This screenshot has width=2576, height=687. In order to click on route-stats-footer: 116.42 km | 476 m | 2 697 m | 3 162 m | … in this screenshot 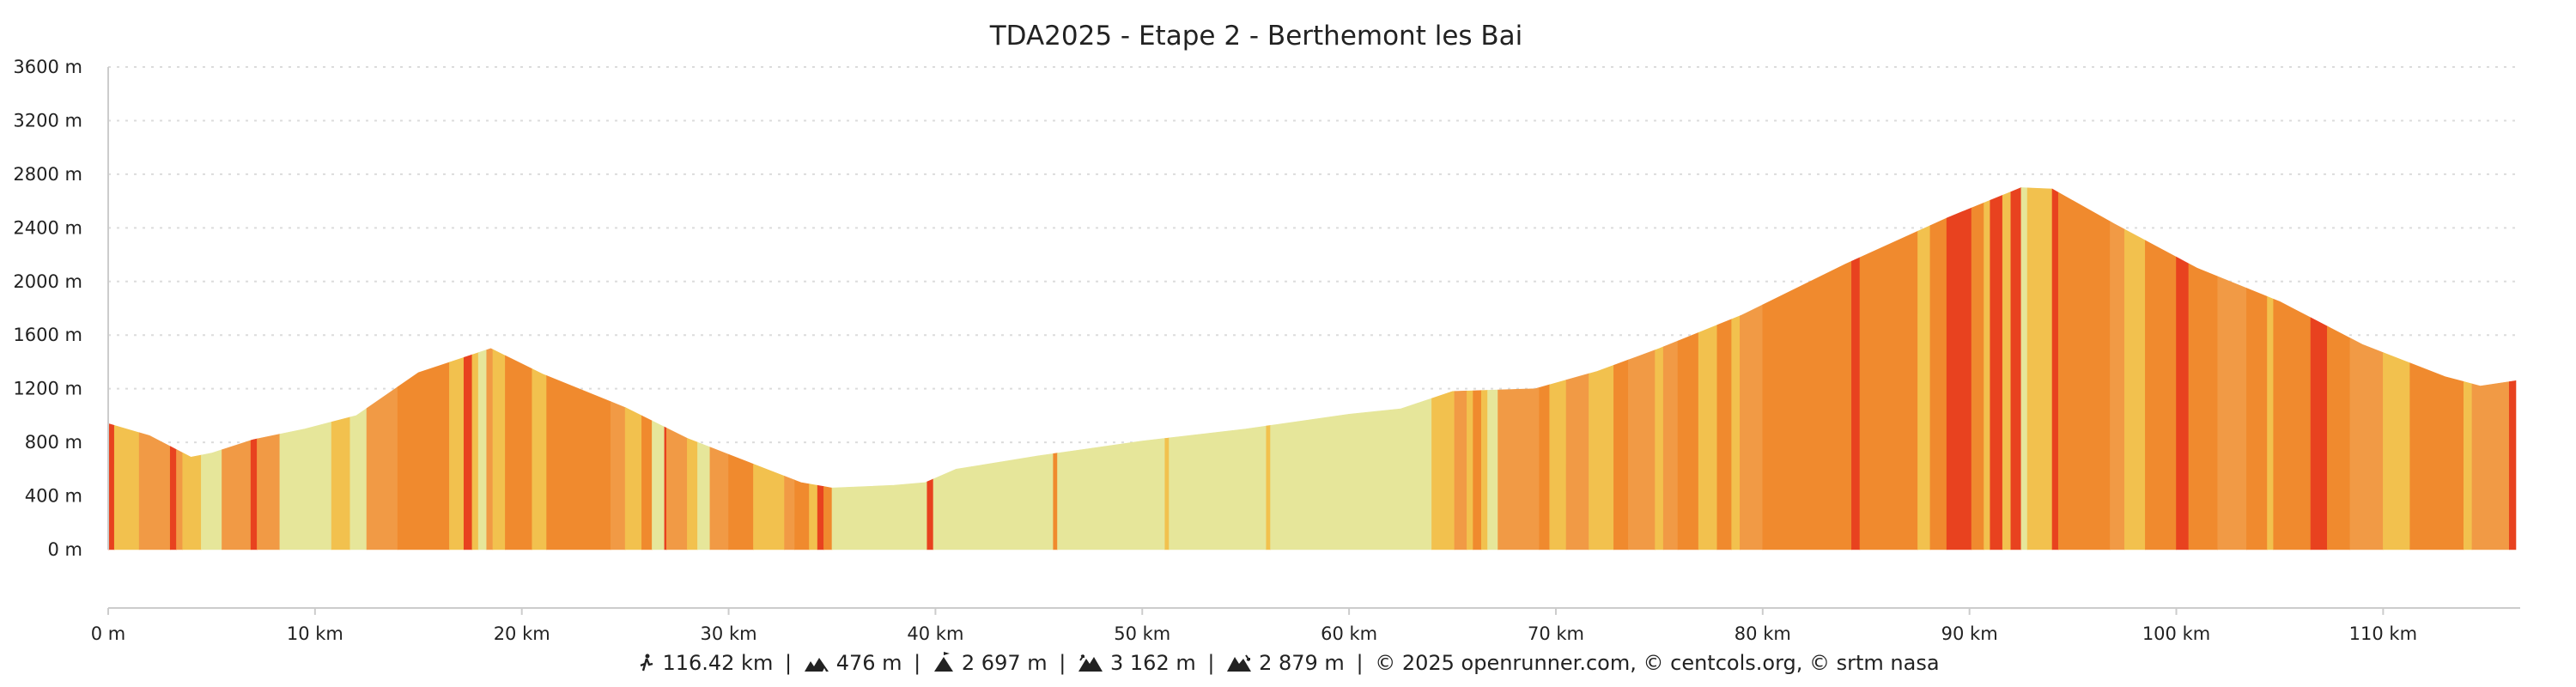, I will do `click(1288, 664)`.